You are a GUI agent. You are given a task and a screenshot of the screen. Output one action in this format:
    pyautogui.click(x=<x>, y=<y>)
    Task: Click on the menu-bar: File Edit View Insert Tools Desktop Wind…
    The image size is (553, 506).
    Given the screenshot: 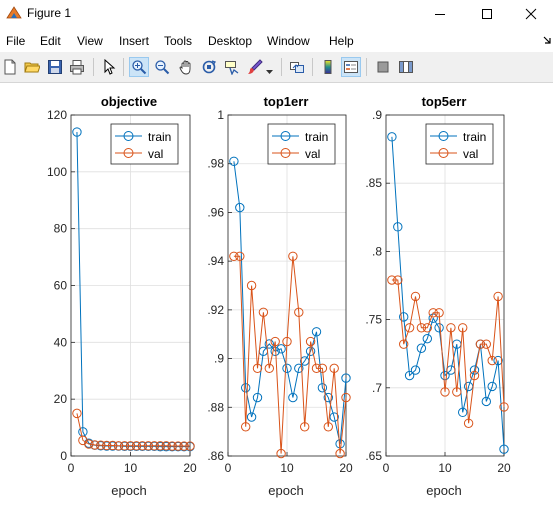 What is the action you would take?
    pyautogui.click(x=276, y=41)
    